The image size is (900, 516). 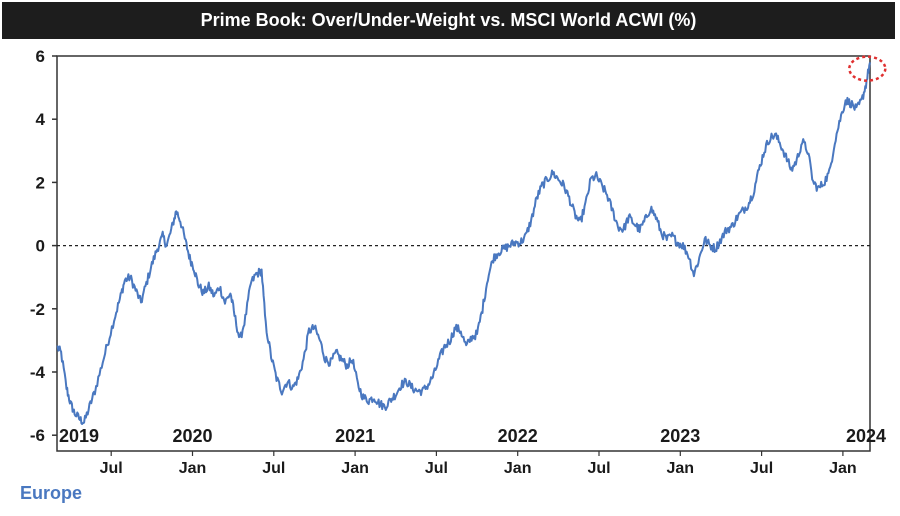 I want to click on x-year-label: 2023, so click(x=680, y=436).